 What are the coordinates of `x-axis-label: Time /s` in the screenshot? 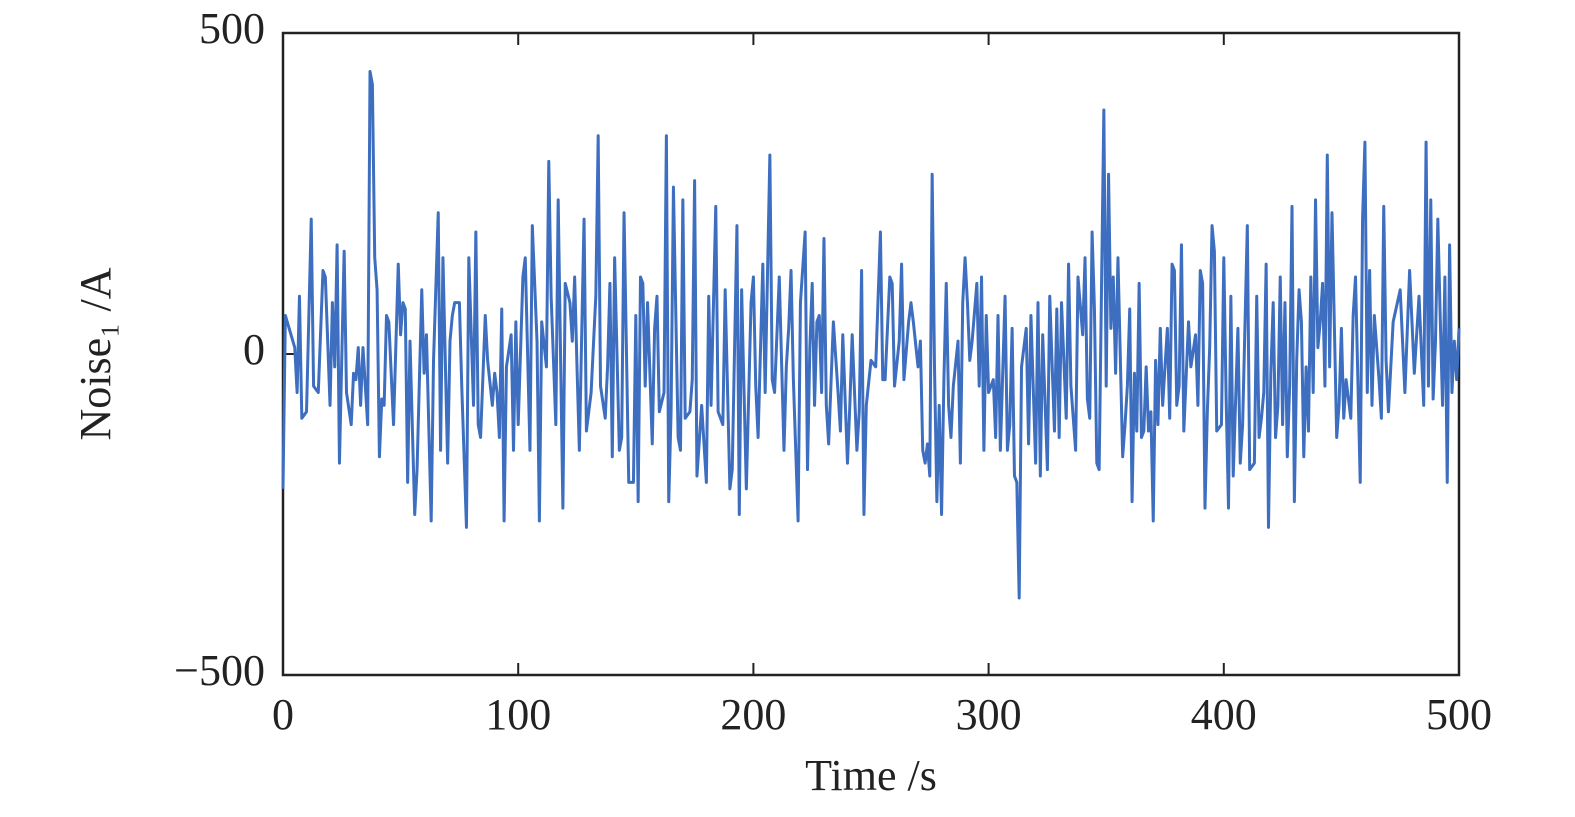 It's located at (871, 775).